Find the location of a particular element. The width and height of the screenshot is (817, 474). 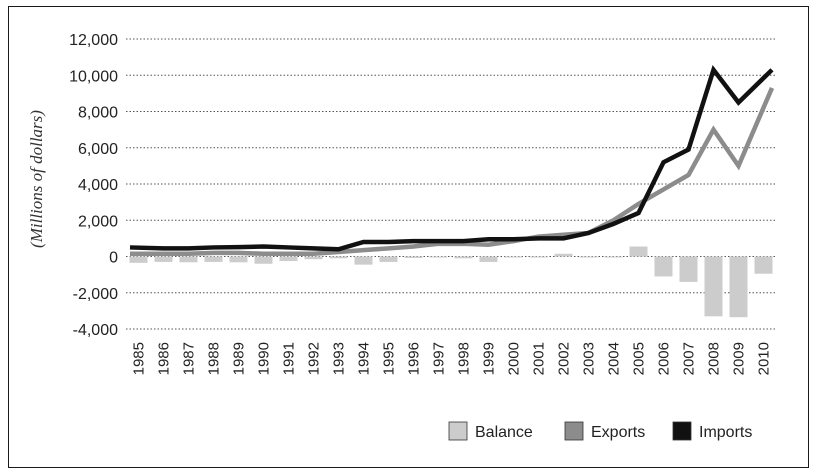

x-tick-label: 2003 is located at coordinates (589, 358).